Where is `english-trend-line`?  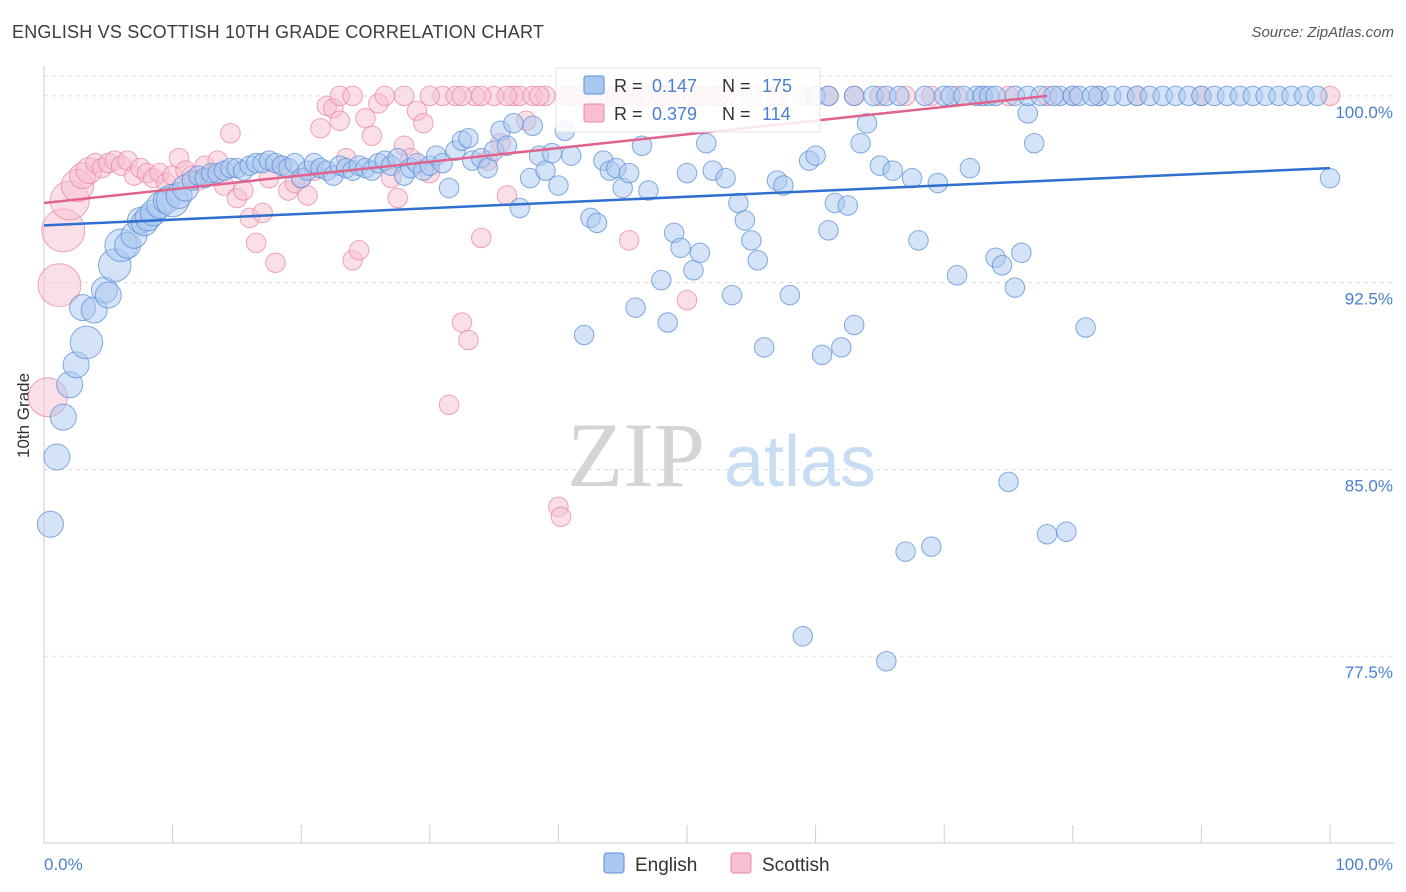
english-trend-line is located at coordinates (687, 196).